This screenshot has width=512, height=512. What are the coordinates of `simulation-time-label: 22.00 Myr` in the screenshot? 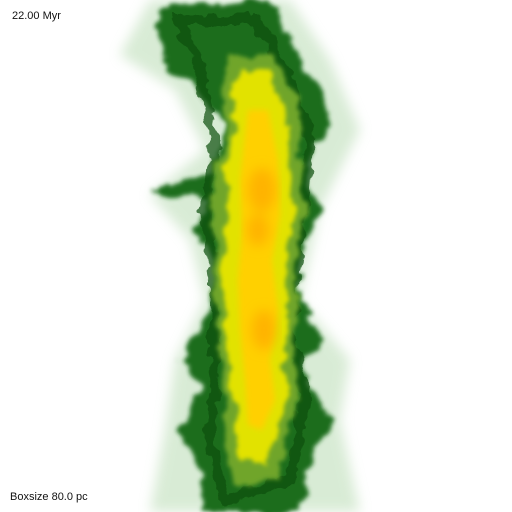 It's located at (36, 16).